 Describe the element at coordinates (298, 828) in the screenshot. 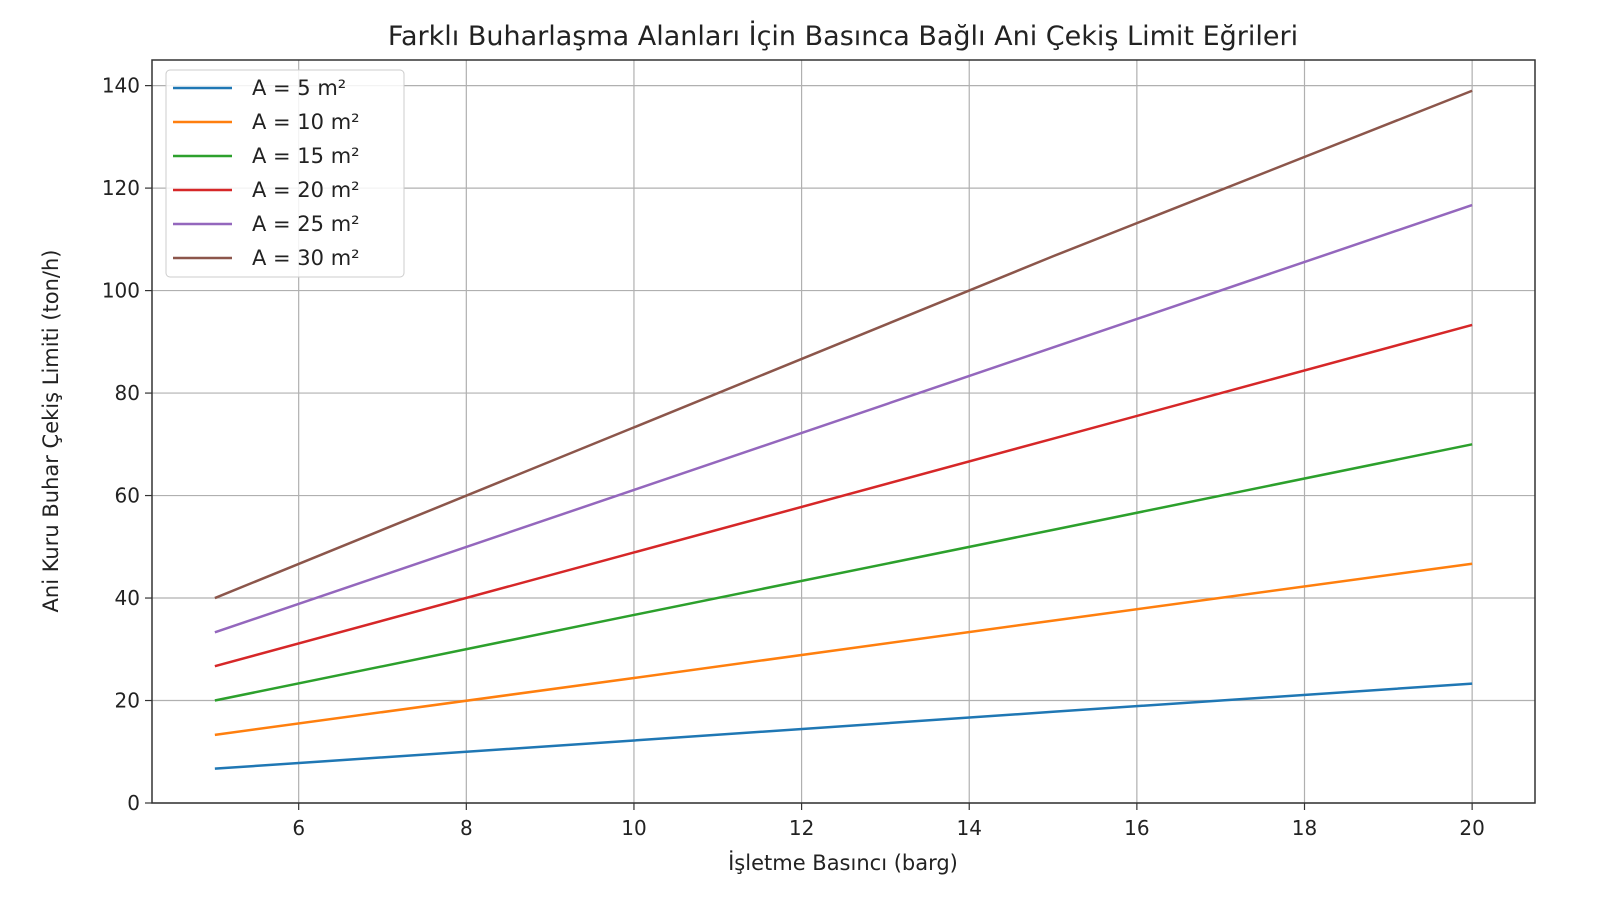

I see `x-tick-label: 6` at that location.